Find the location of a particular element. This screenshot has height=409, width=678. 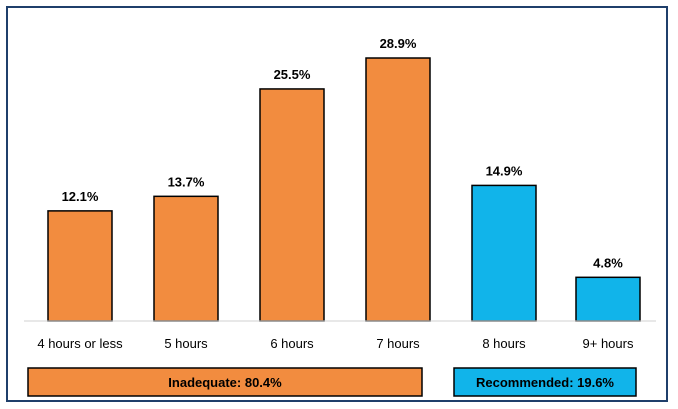

group-label-inadequate: Inadequate: 80.4% is located at coordinates (225, 382).